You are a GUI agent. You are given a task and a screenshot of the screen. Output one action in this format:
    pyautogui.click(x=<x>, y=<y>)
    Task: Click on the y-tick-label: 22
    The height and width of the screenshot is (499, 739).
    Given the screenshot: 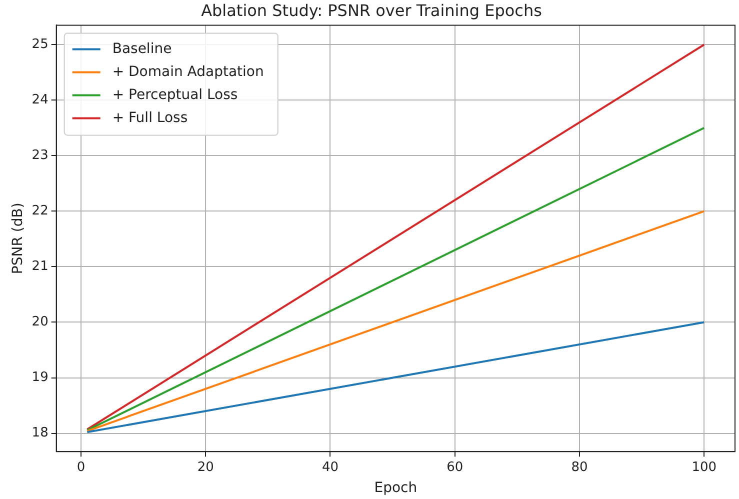 What is the action you would take?
    pyautogui.click(x=40, y=211)
    